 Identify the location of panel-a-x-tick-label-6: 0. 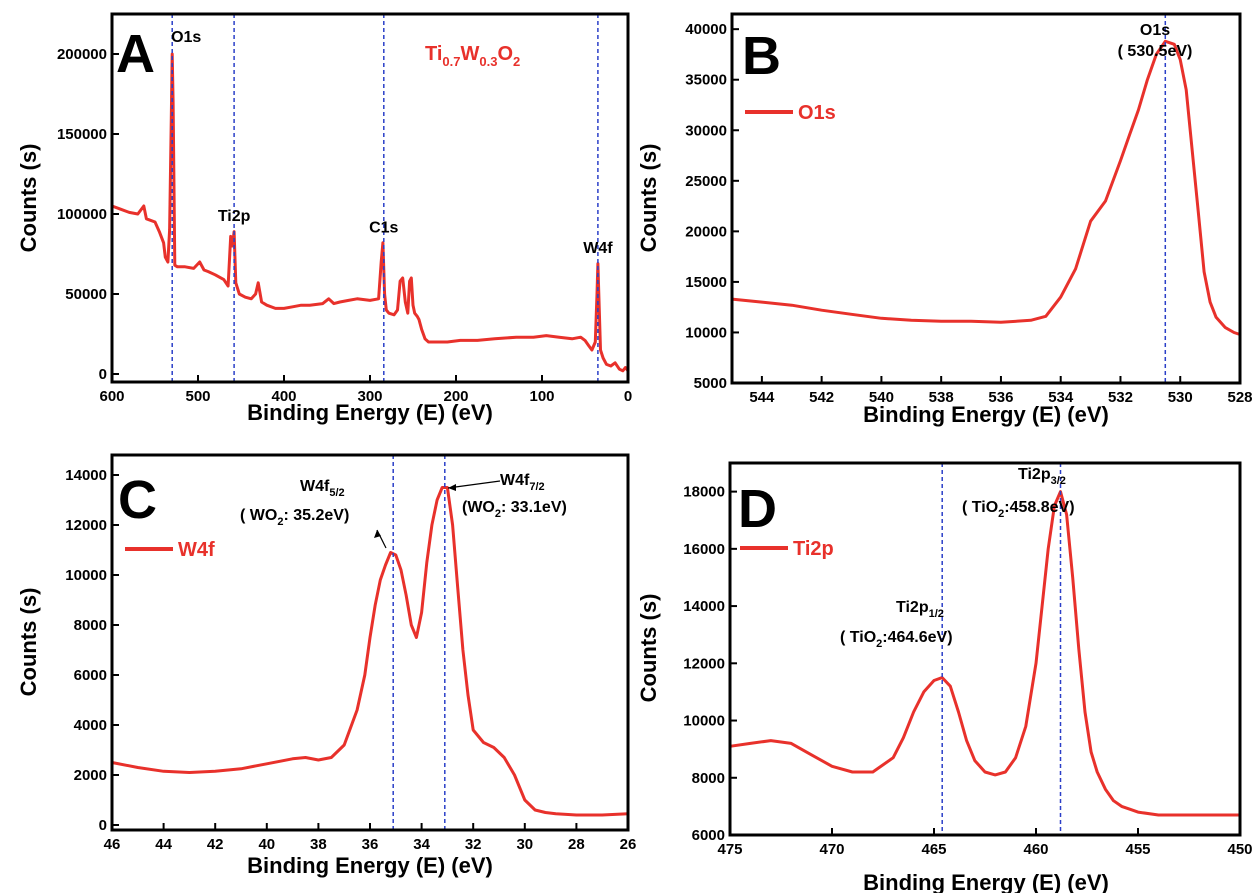
(628, 396).